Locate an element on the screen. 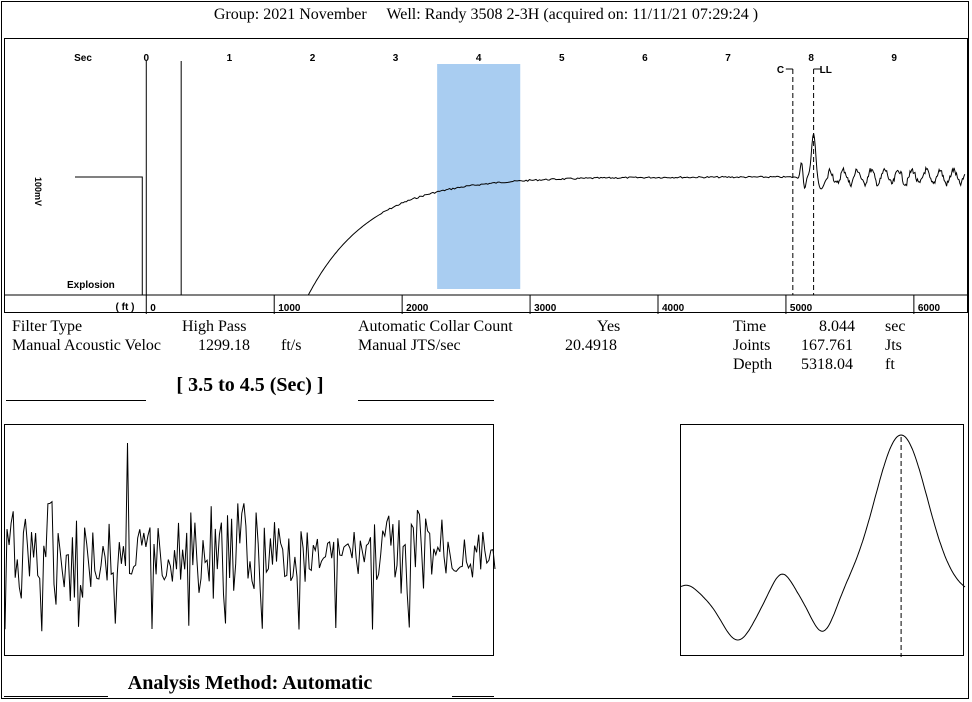 This screenshot has height=702, width=972. joints-unit: Jts is located at coordinates (893, 345).